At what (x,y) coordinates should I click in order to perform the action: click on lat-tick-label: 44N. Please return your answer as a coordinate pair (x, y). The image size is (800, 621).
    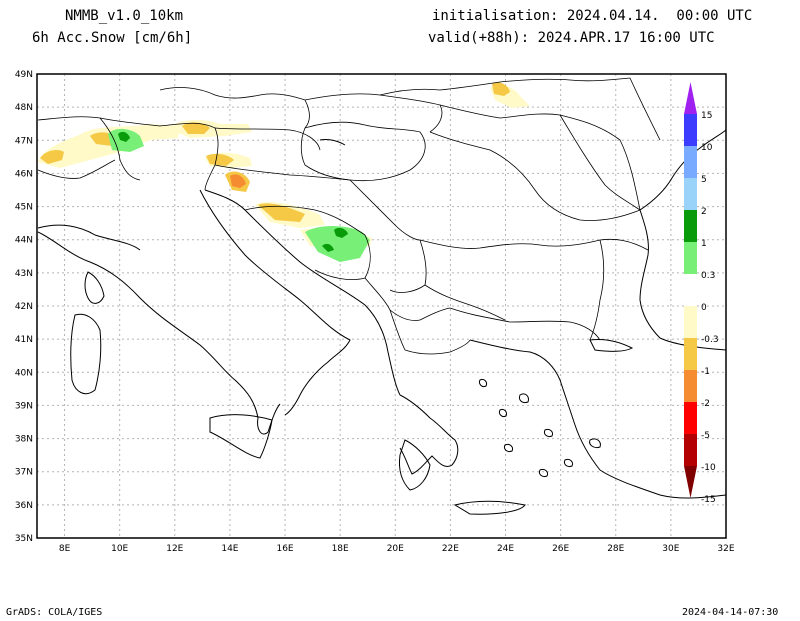
    Looking at the image, I should click on (24, 241).